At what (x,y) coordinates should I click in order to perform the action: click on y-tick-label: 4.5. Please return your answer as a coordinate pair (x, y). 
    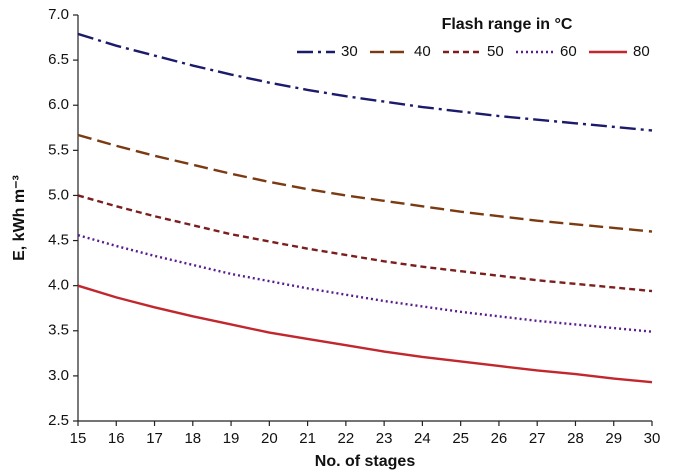
    Looking at the image, I should click on (58, 240).